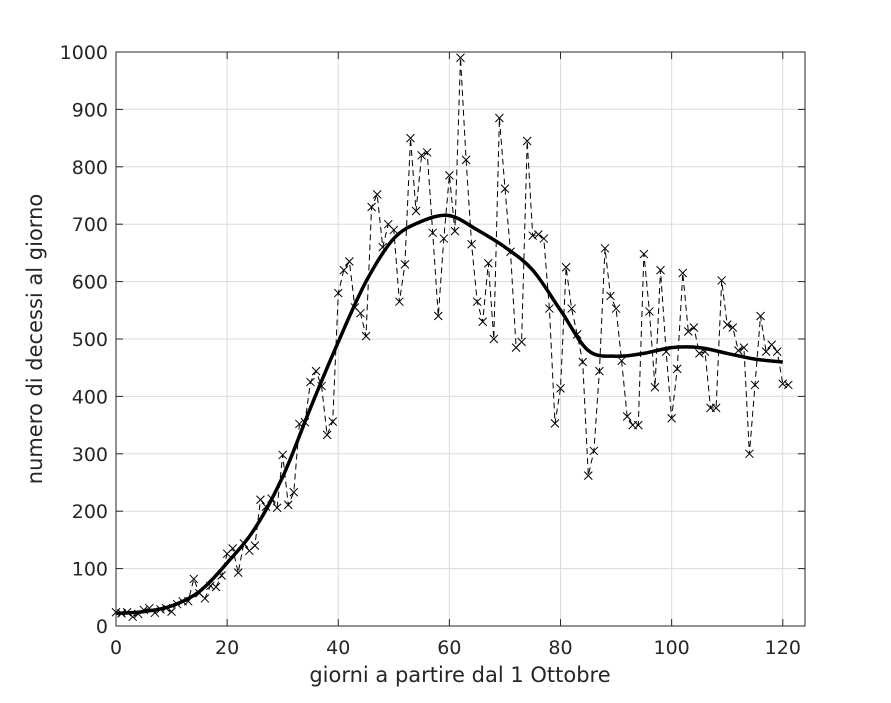 The width and height of the screenshot is (891, 703). What do you see at coordinates (338, 648) in the screenshot?
I see `x-tick-label: 40` at bounding box center [338, 648].